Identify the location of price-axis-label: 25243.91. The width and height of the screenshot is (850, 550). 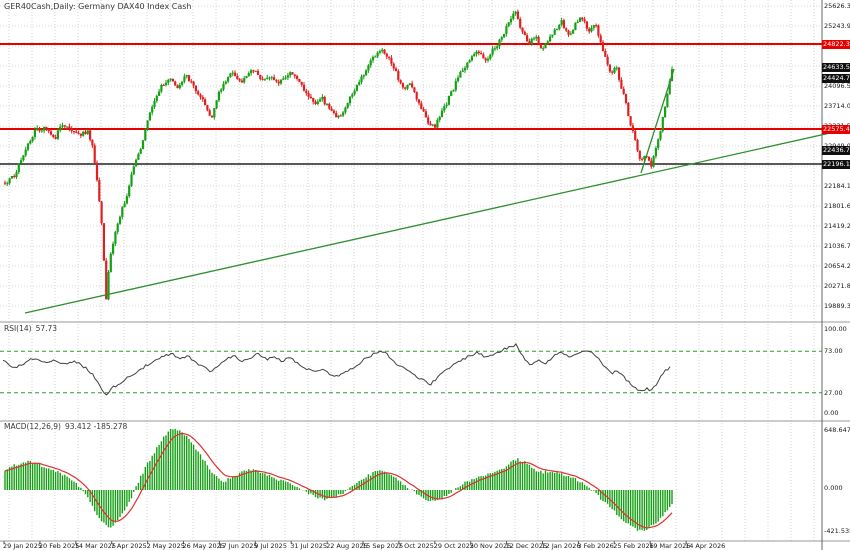
(837, 26).